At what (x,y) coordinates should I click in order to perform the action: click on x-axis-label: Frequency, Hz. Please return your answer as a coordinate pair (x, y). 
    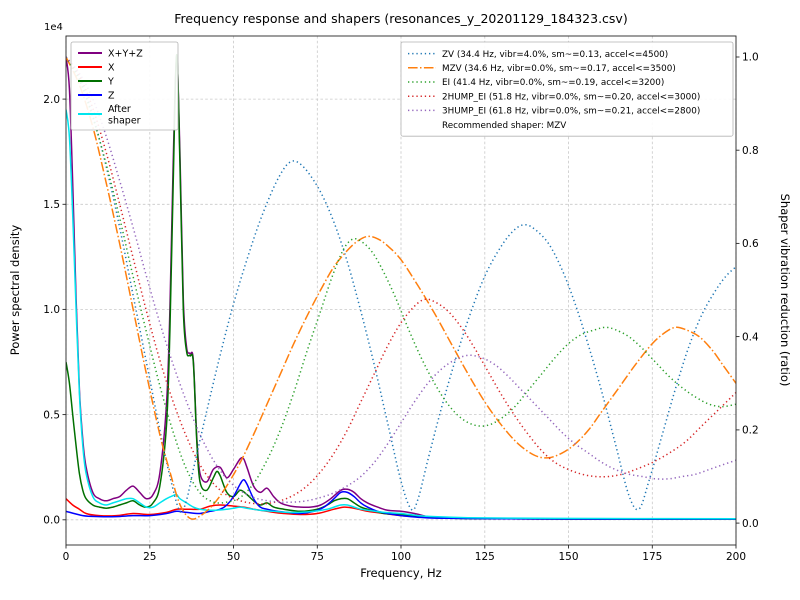
    Looking at the image, I should click on (400, 573).